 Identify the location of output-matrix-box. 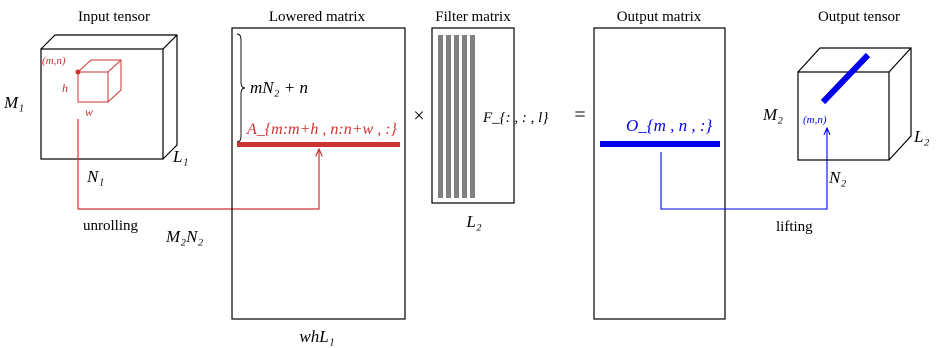
(659, 173).